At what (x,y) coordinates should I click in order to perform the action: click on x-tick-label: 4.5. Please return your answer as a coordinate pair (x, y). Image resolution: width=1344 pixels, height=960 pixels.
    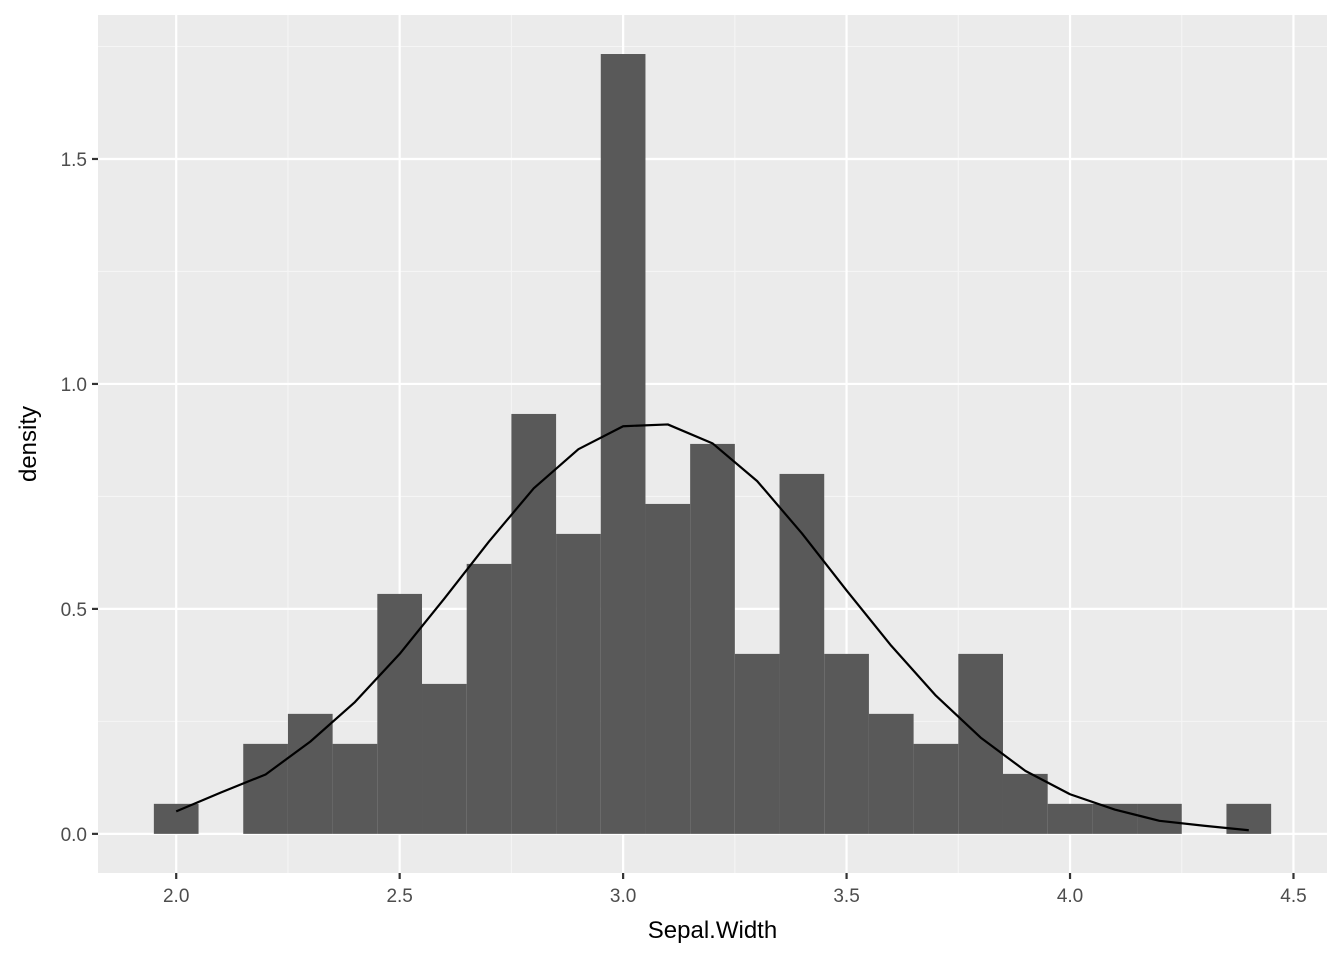
    Looking at the image, I should click on (1293, 896).